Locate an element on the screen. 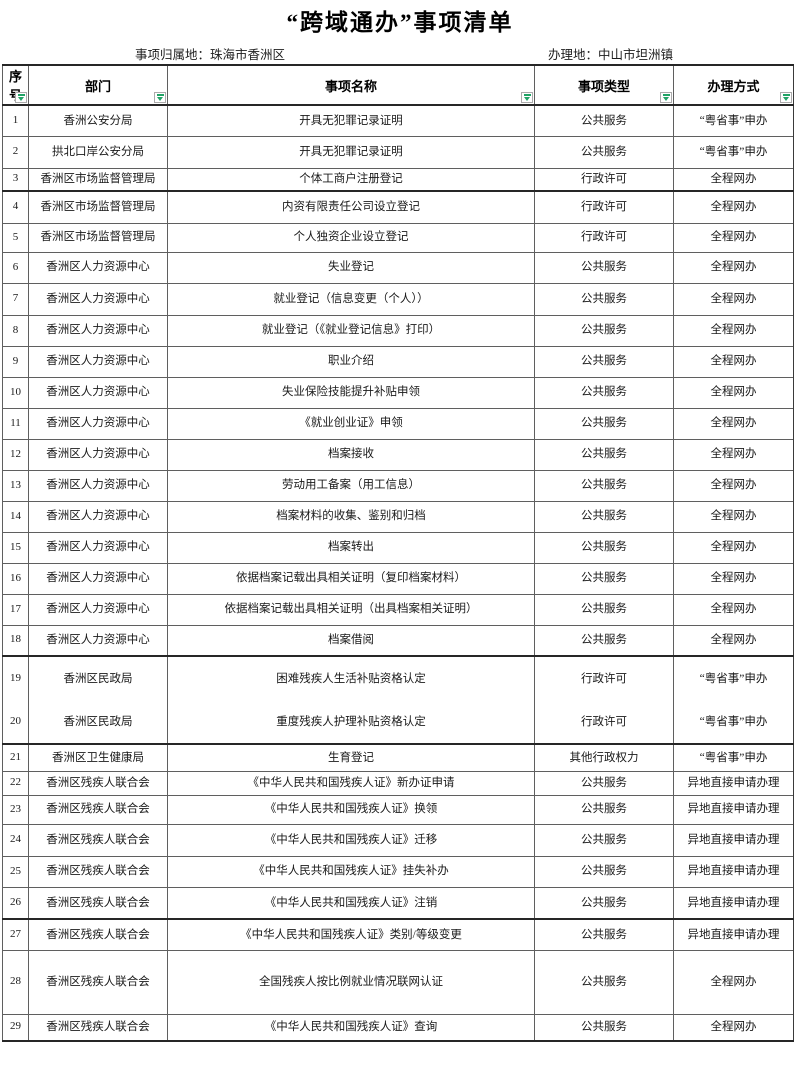 Image resolution: width=800 pixels, height=1070 pixels. cell-index: 2 is located at coordinates (15, 151).